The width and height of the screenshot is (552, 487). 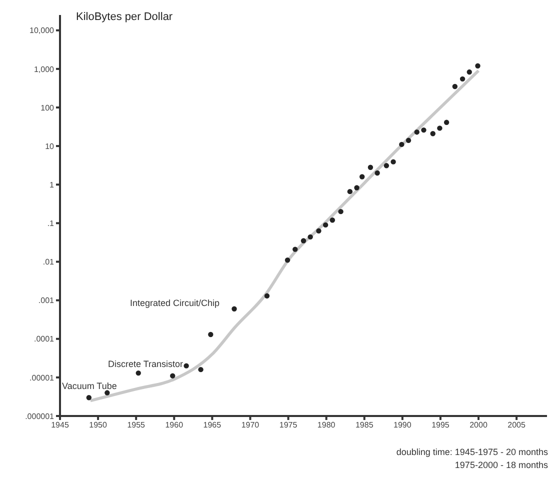 What do you see at coordinates (479, 425) in the screenshot?
I see `x-tick-label: 2000` at bounding box center [479, 425].